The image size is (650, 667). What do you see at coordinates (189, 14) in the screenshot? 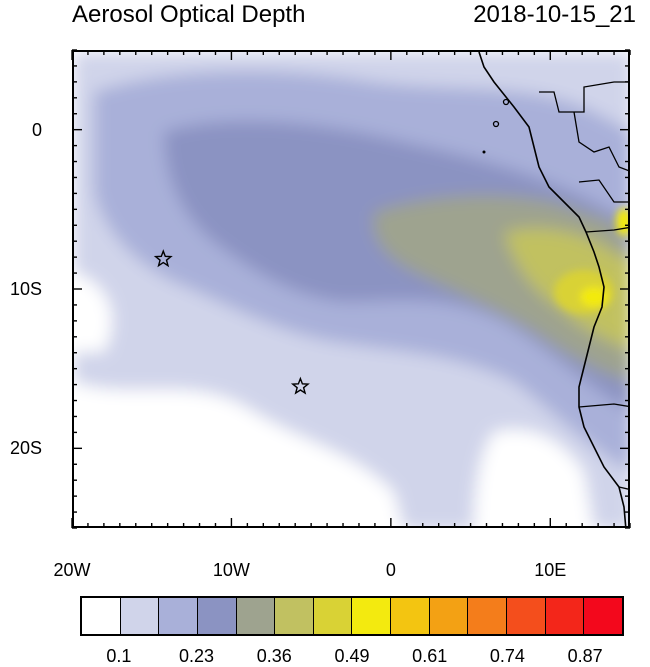
I see `map-title: Aerosol Optical Depth` at bounding box center [189, 14].